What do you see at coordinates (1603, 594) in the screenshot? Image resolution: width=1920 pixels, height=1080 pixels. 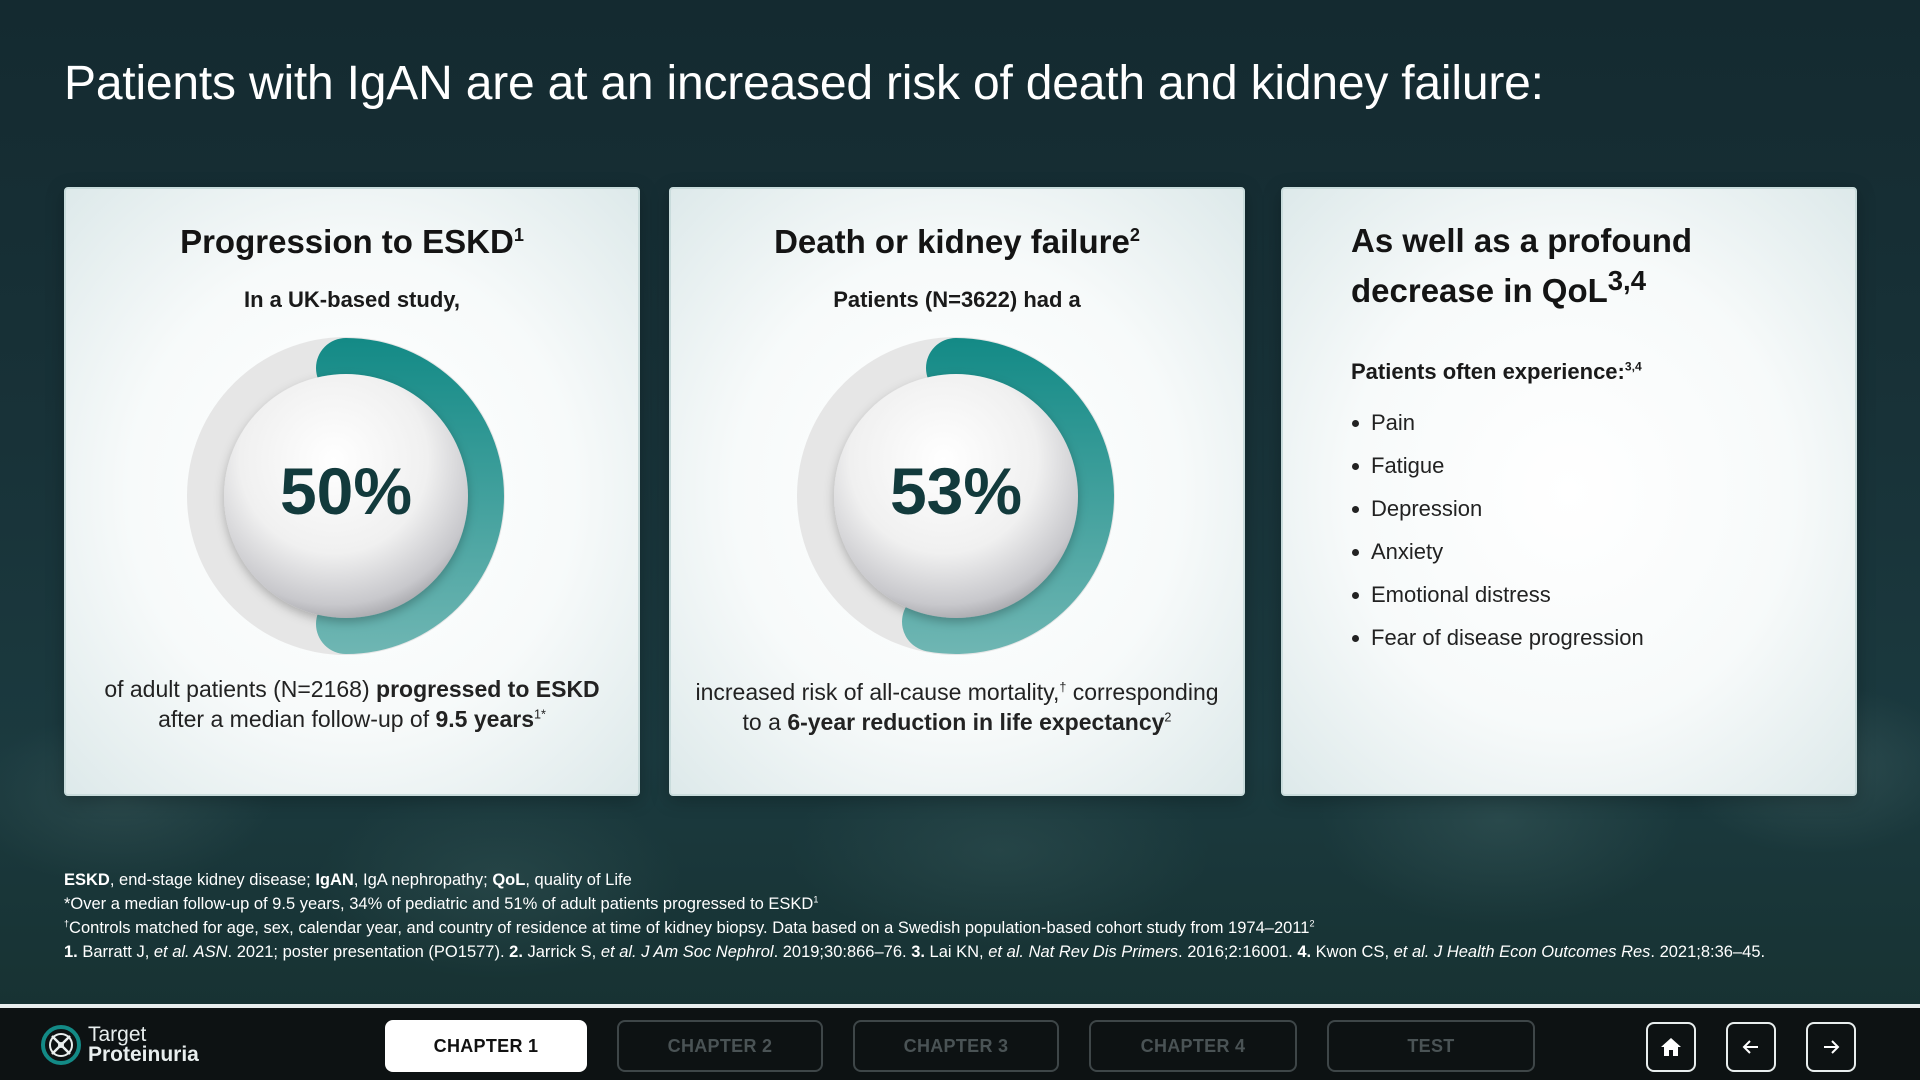 I see `list-item: Emotional distress` at bounding box center [1603, 594].